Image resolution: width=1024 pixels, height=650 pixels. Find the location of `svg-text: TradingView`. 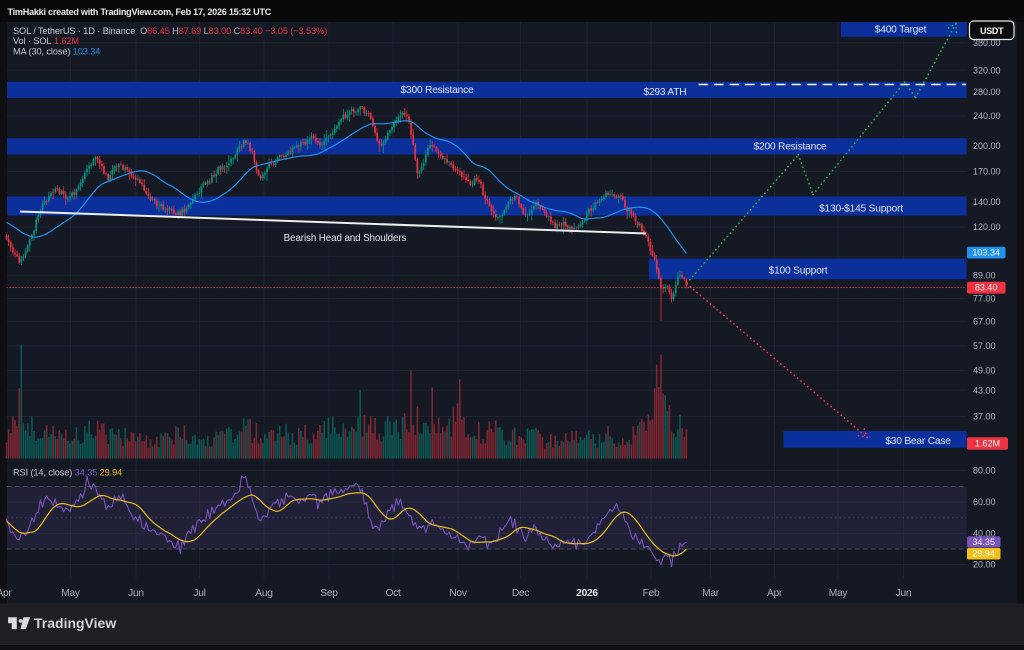

svg-text: TradingView is located at coordinates (75, 623).